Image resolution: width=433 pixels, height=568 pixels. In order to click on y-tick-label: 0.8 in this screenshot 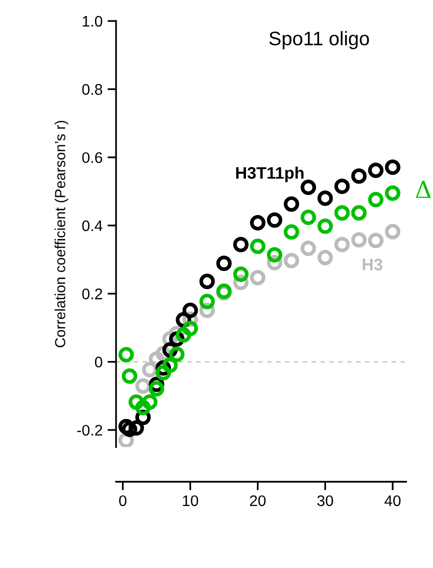, I will do `click(92, 89)`.